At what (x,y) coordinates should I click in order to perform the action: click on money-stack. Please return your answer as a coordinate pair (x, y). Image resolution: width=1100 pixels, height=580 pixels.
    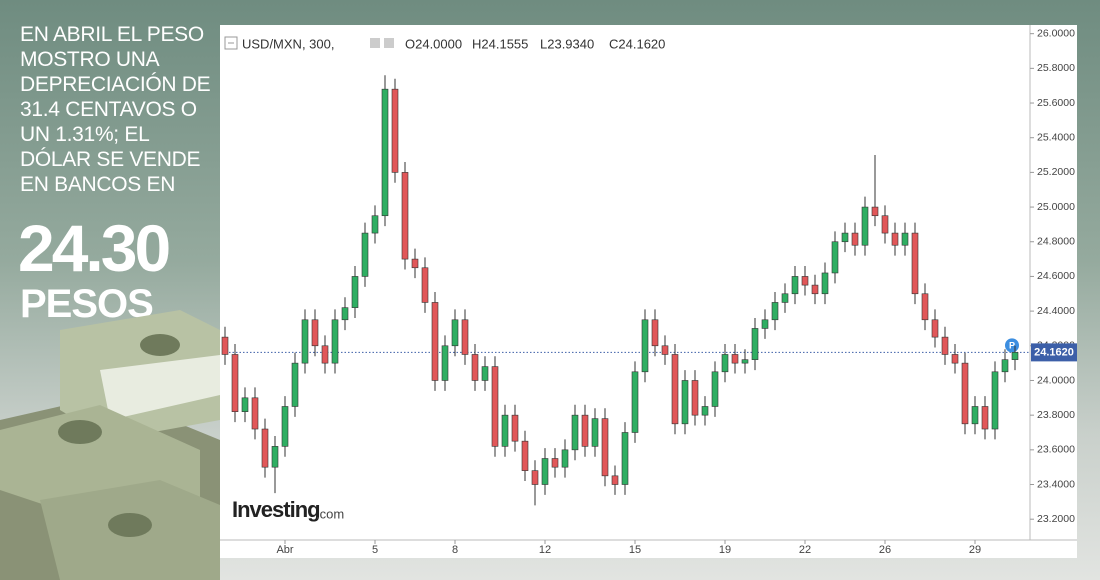
    Looking at the image, I should click on (110, 445).